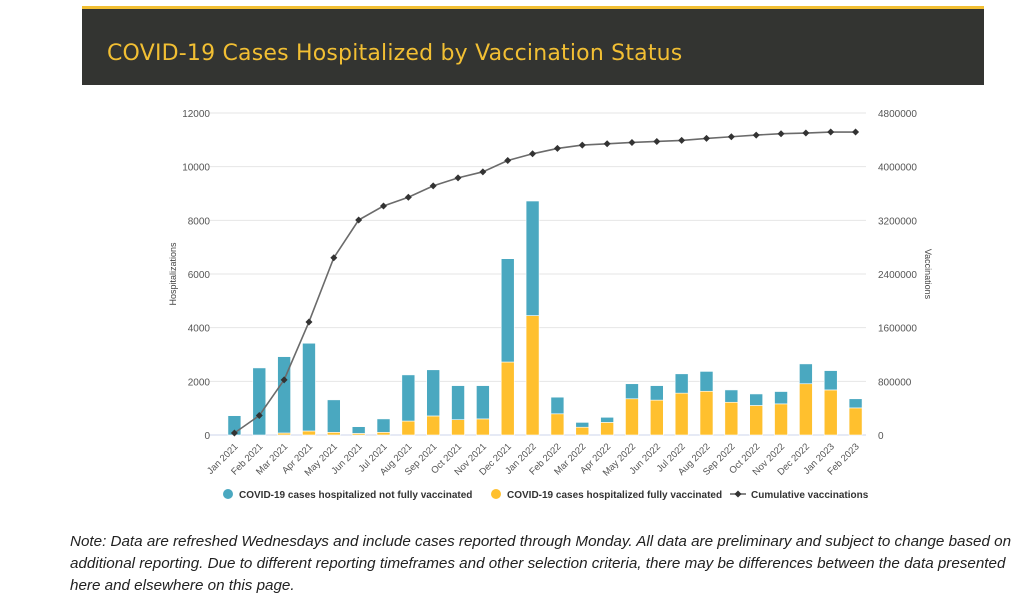 This screenshot has height=613, width=1024. What do you see at coordinates (810, 495) in the screenshot?
I see `legend-cumulative-vaccinations: Cumulative vaccinations` at bounding box center [810, 495].